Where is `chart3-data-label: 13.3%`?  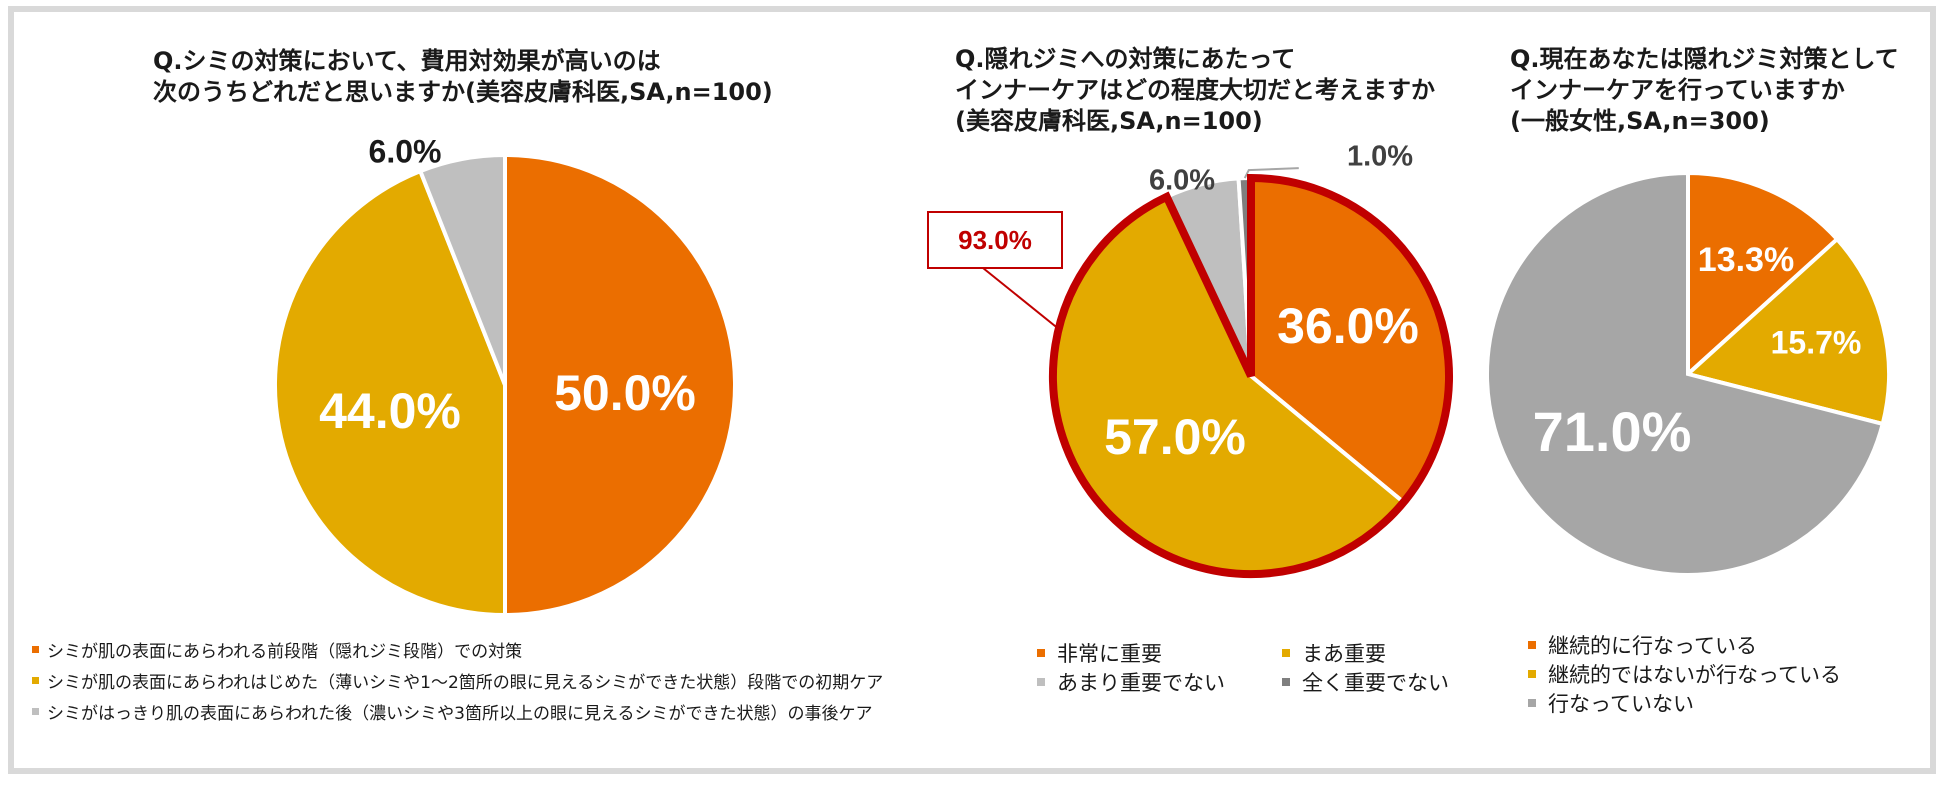
chart3-data-label: 13.3% is located at coordinates (1746, 260).